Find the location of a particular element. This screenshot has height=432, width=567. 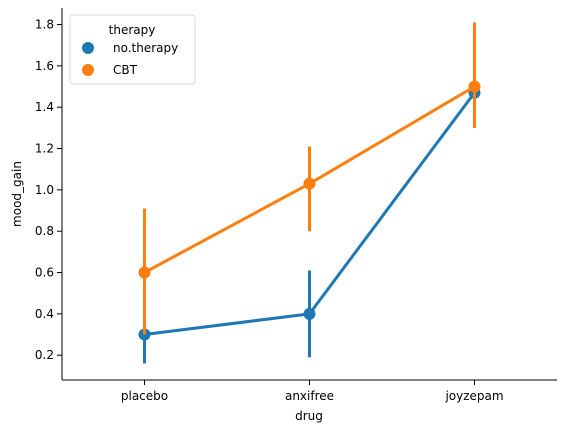

data-point-no-therapy is located at coordinates (309, 313).